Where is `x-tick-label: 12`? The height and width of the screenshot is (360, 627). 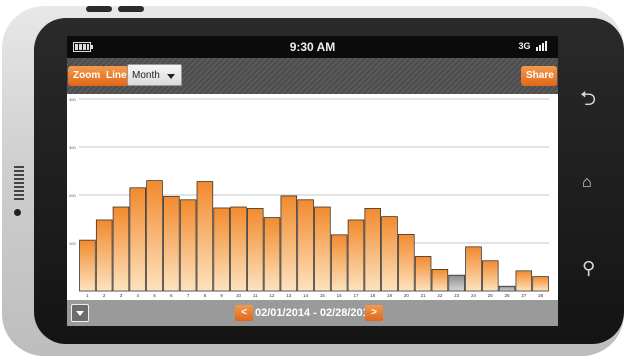
x-tick-label: 12 is located at coordinates (273, 295).